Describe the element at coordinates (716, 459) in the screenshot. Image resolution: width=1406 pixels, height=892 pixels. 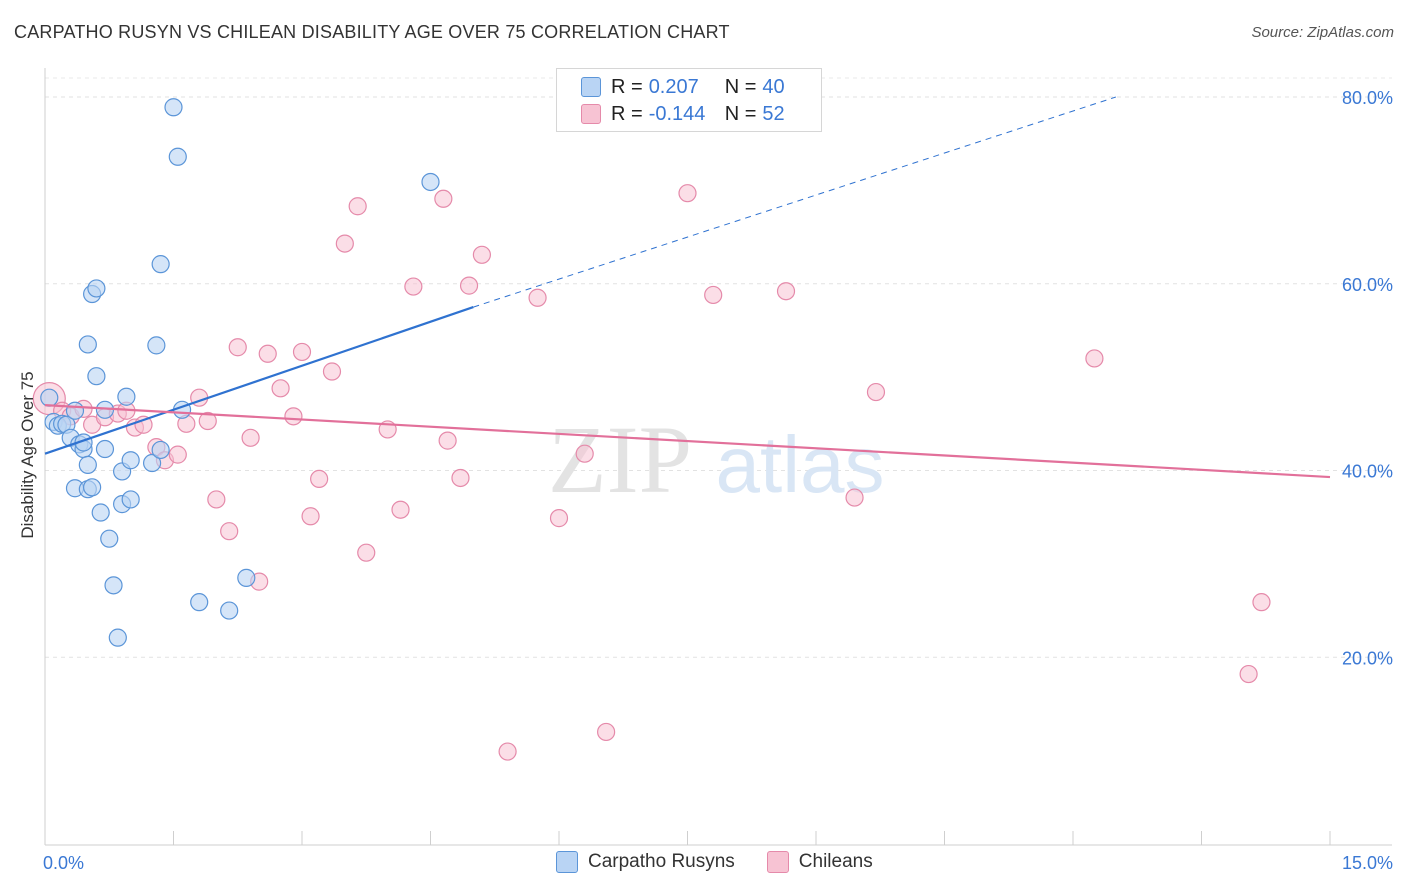
I see `watermark: ZIP atlas` at that location.